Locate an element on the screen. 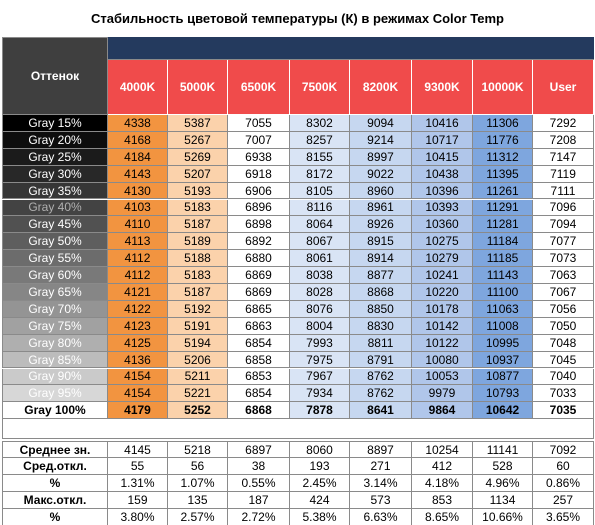  summary-cell: 8060 is located at coordinates (320, 450).